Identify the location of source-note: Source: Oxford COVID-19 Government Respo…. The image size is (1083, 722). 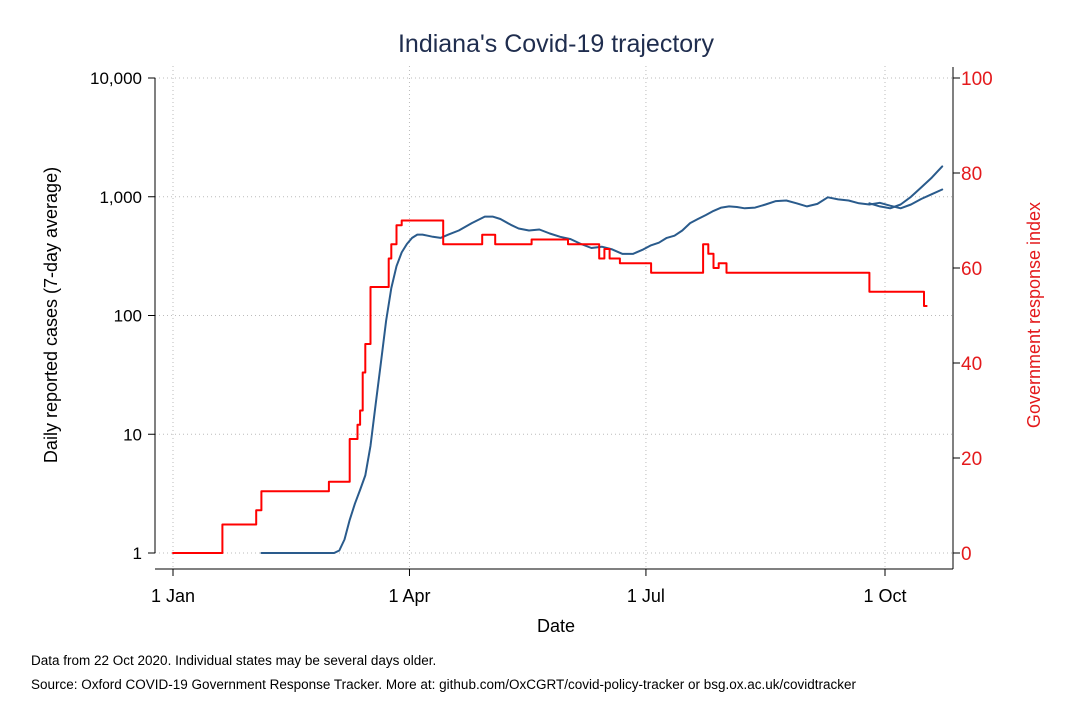
(444, 684).